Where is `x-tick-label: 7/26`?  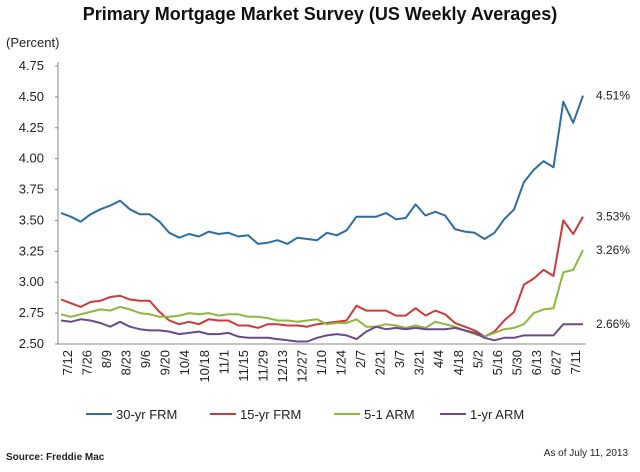 x-tick-label: 7/26 is located at coordinates (87, 362).